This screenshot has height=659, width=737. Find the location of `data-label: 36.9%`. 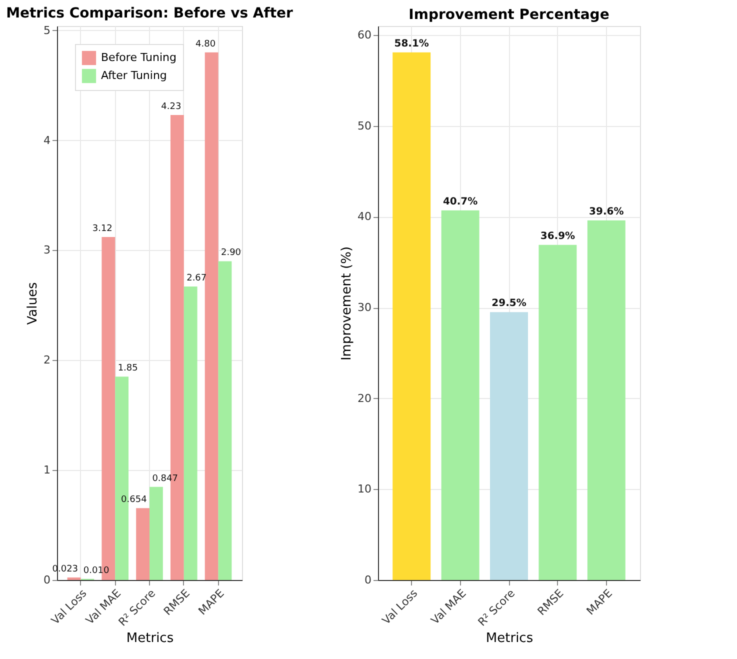

data-label: 36.9% is located at coordinates (558, 236).